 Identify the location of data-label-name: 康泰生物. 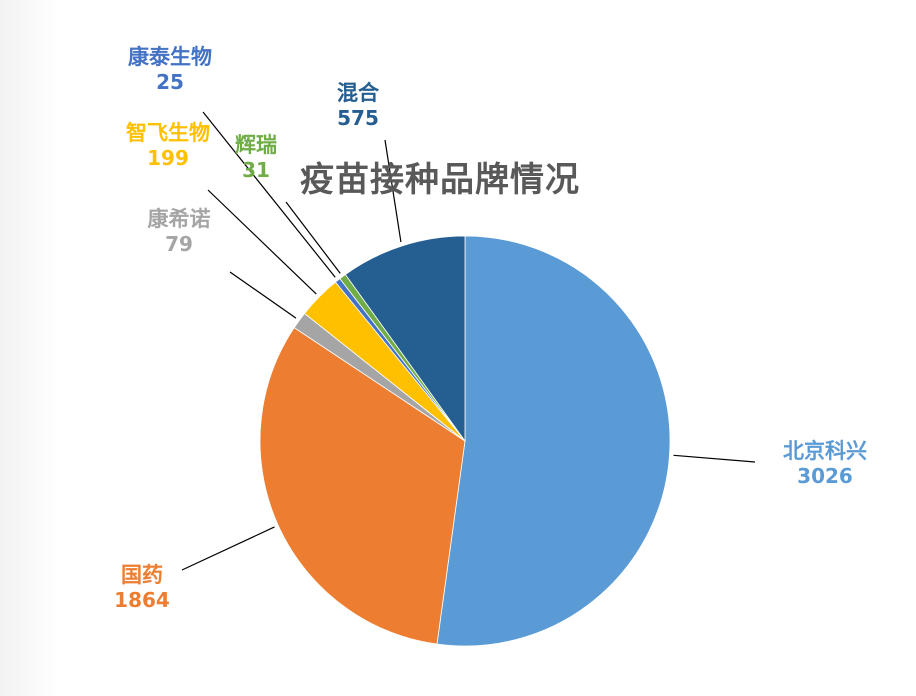
(170, 57).